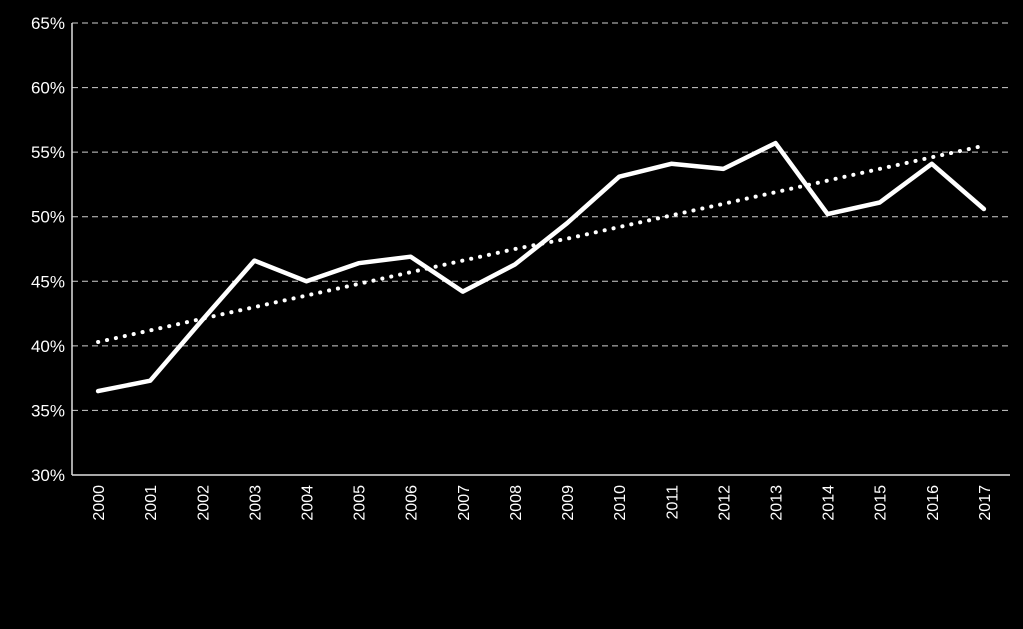 The height and width of the screenshot is (629, 1023). Describe the element at coordinates (151, 503) in the screenshot. I see `x-tick-label: 2001` at that location.